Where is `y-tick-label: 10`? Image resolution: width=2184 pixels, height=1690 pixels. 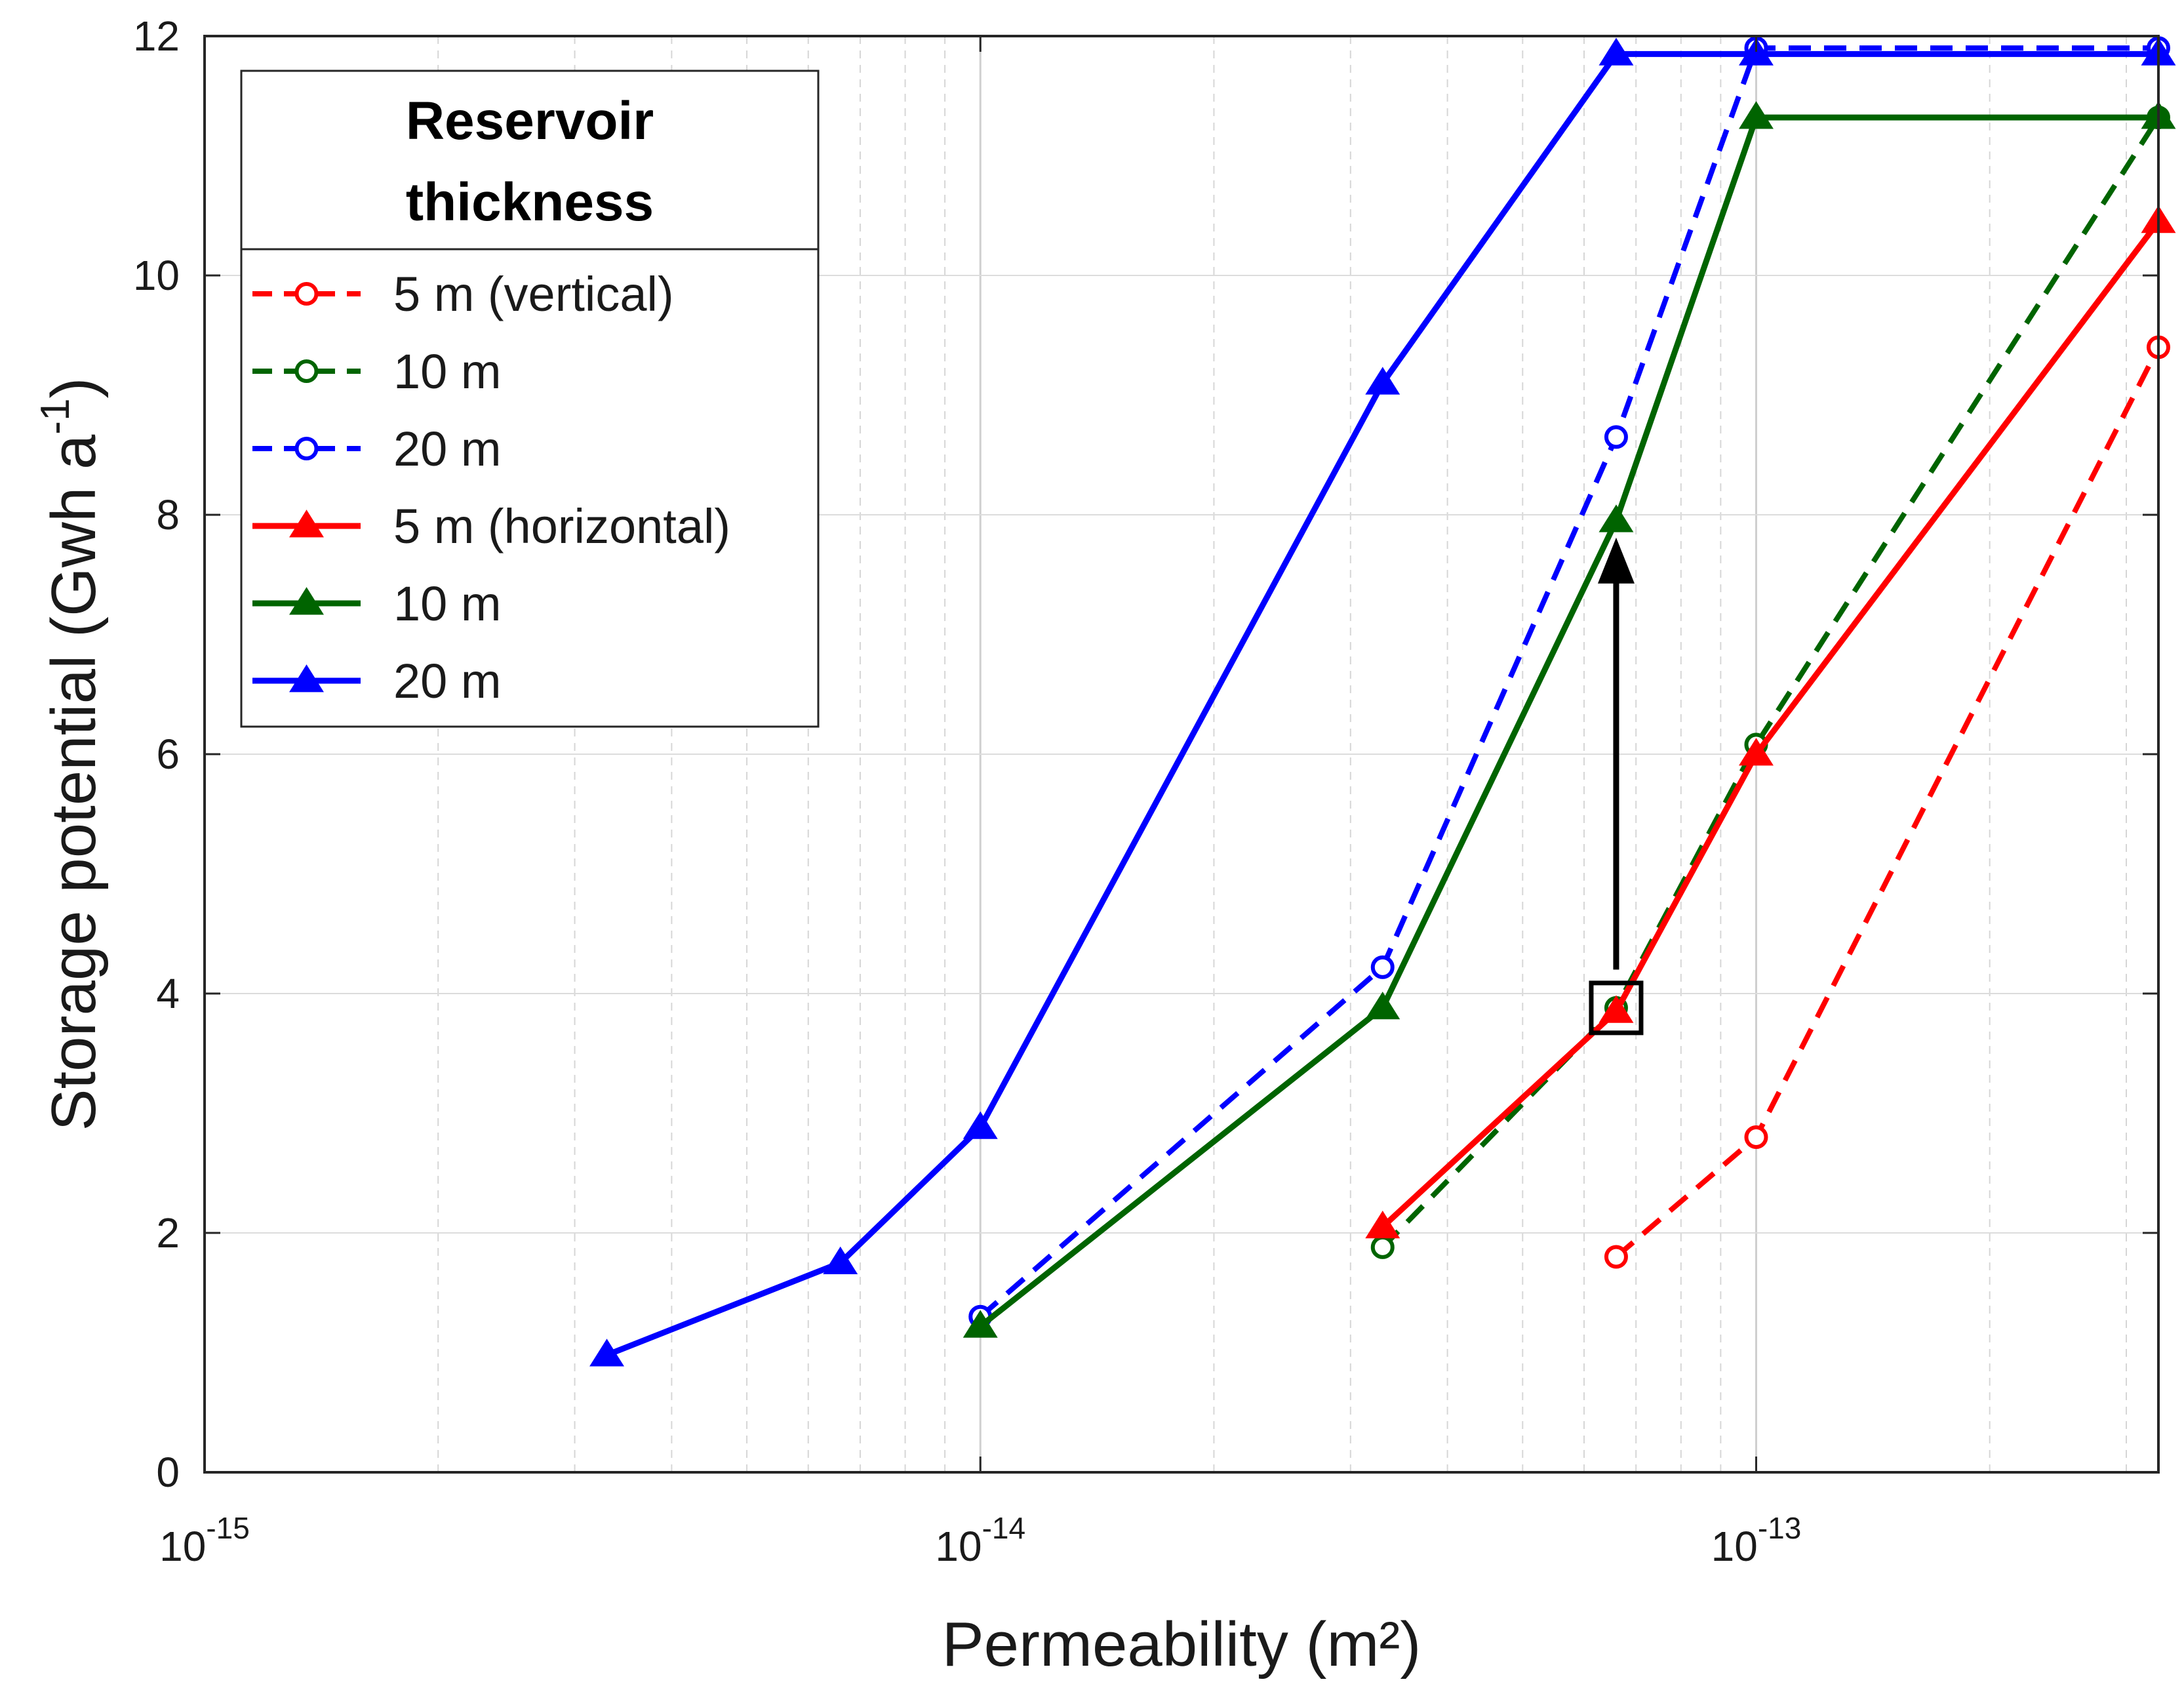 y-tick-label: 10 is located at coordinates (156, 275).